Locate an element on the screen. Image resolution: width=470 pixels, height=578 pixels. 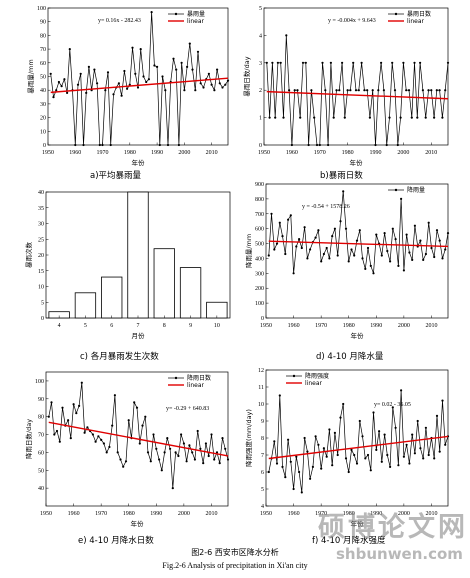
y-axis-label: 暴雨次数 is located at coordinates (28, 255).